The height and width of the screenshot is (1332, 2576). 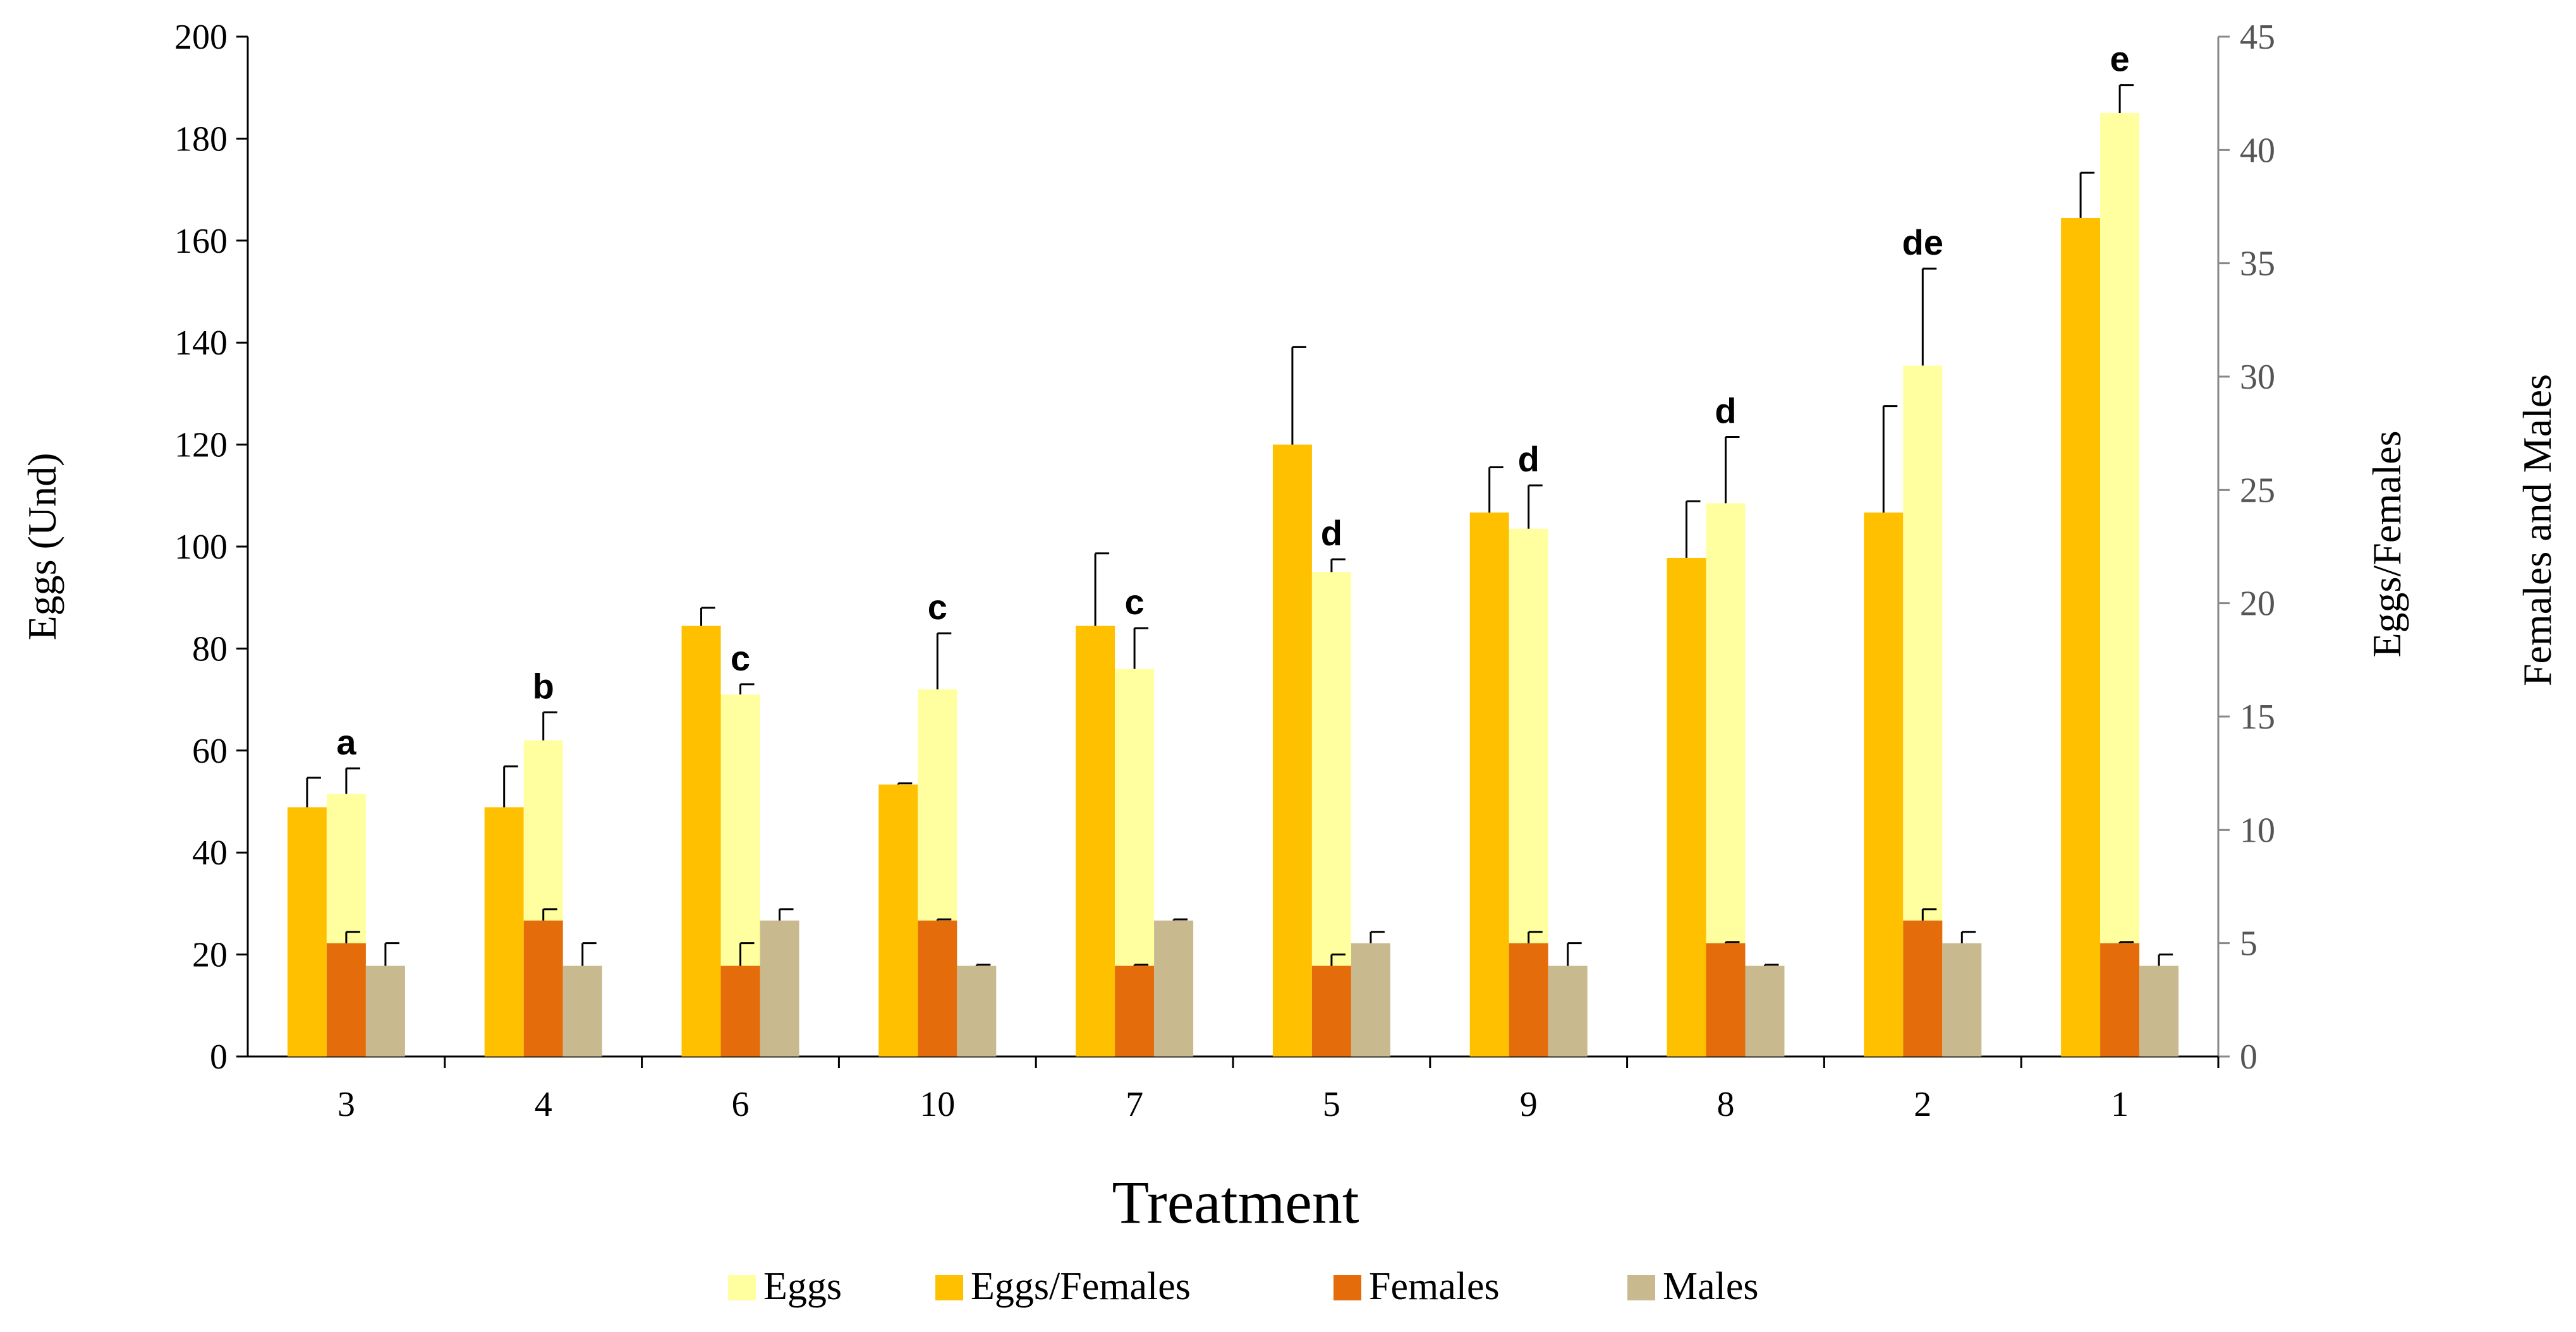 I want to click on y-right-tick-label: 30, so click(x=2257, y=377).